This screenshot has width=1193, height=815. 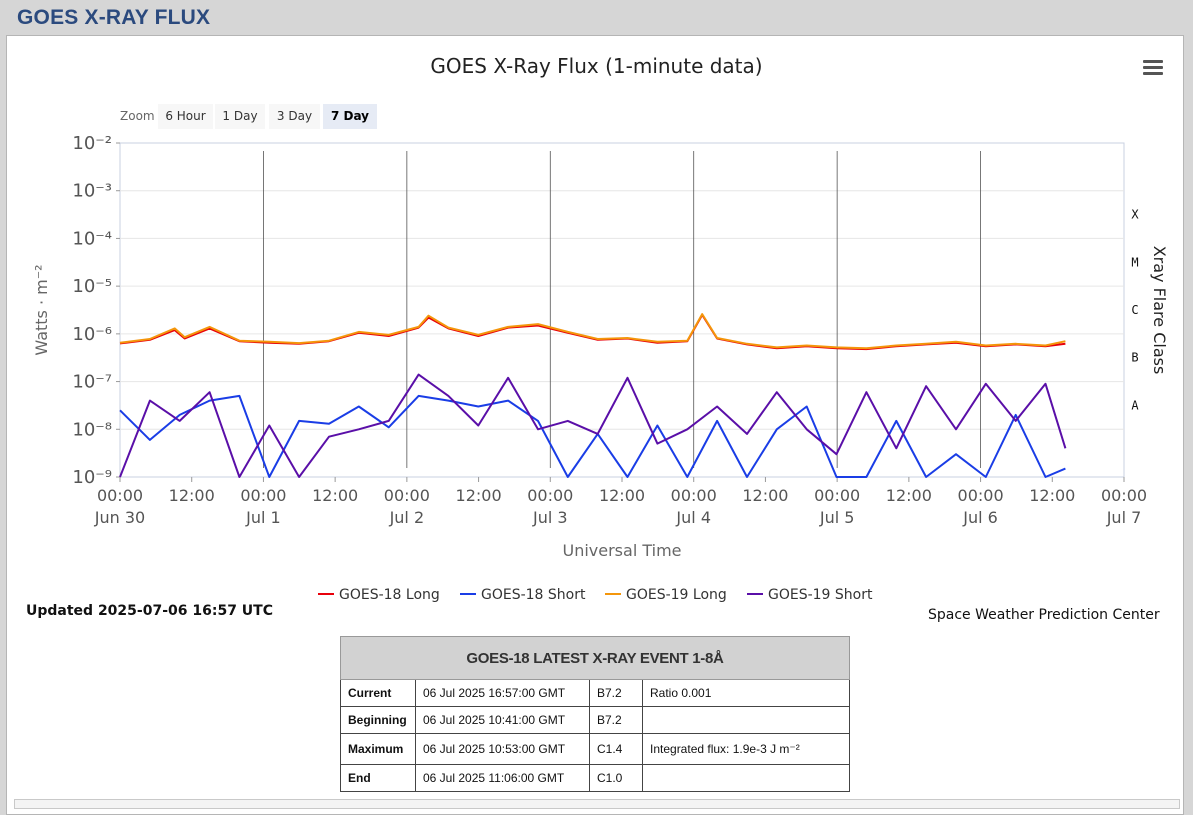 What do you see at coordinates (1134, 262) in the screenshot?
I see `flare-class-label: M` at bounding box center [1134, 262].